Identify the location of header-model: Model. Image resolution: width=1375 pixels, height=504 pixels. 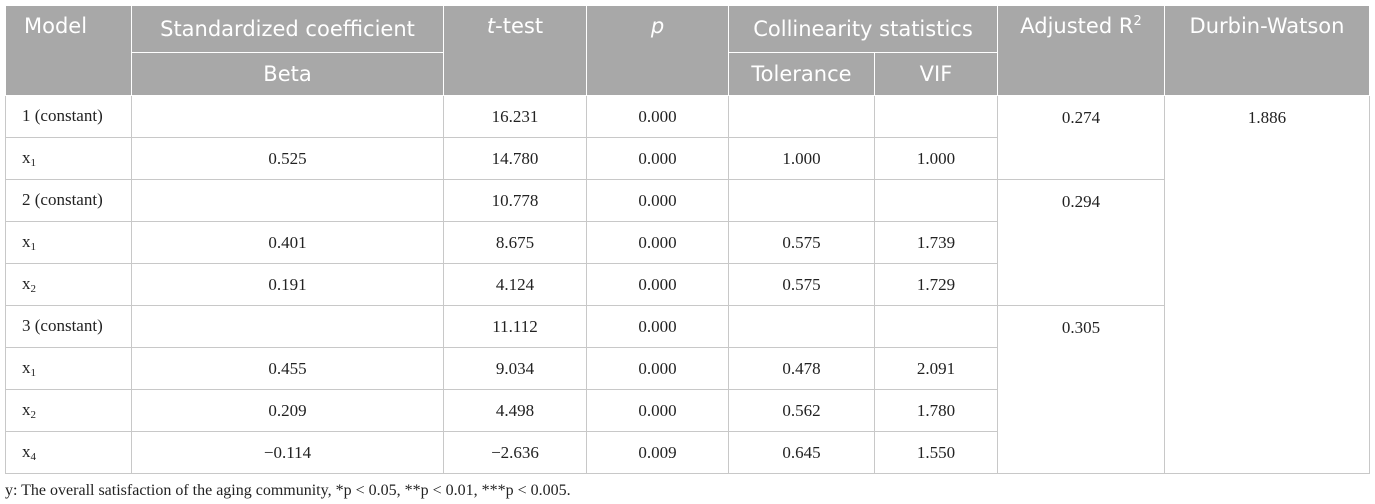
(68, 50).